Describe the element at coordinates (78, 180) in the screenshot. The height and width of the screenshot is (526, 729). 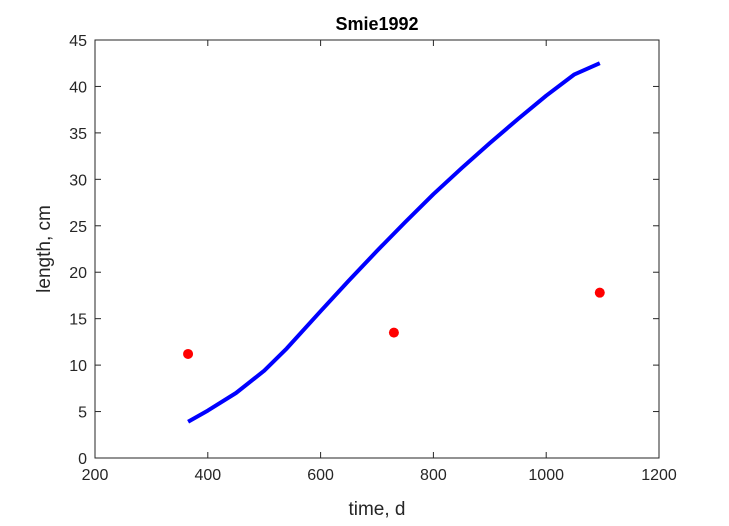
I see `y-tick-label: 30` at that location.